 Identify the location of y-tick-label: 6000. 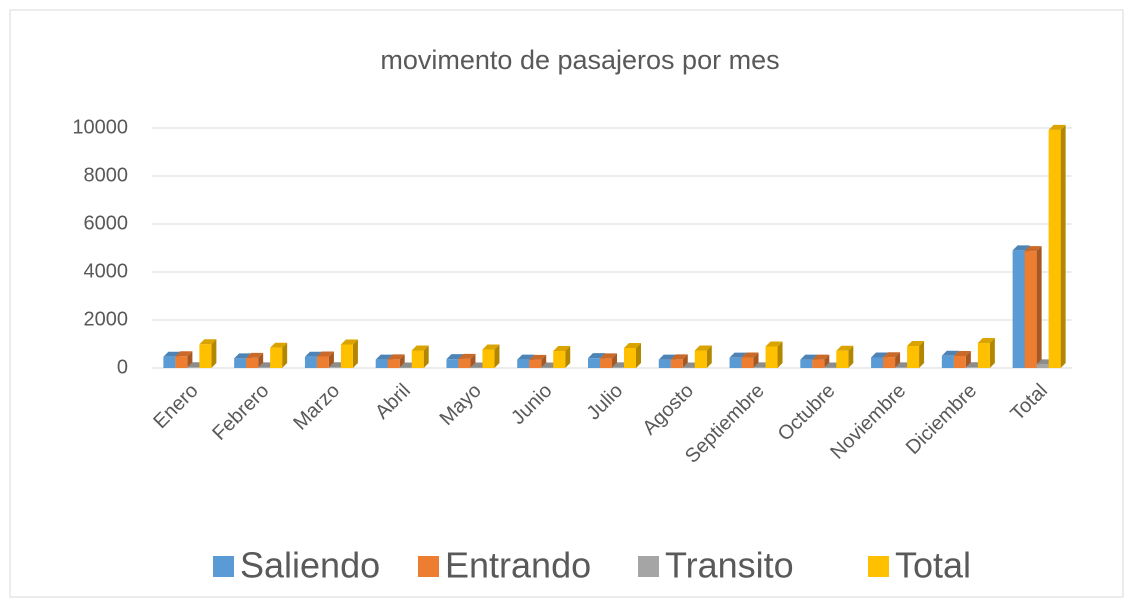
(106, 223).